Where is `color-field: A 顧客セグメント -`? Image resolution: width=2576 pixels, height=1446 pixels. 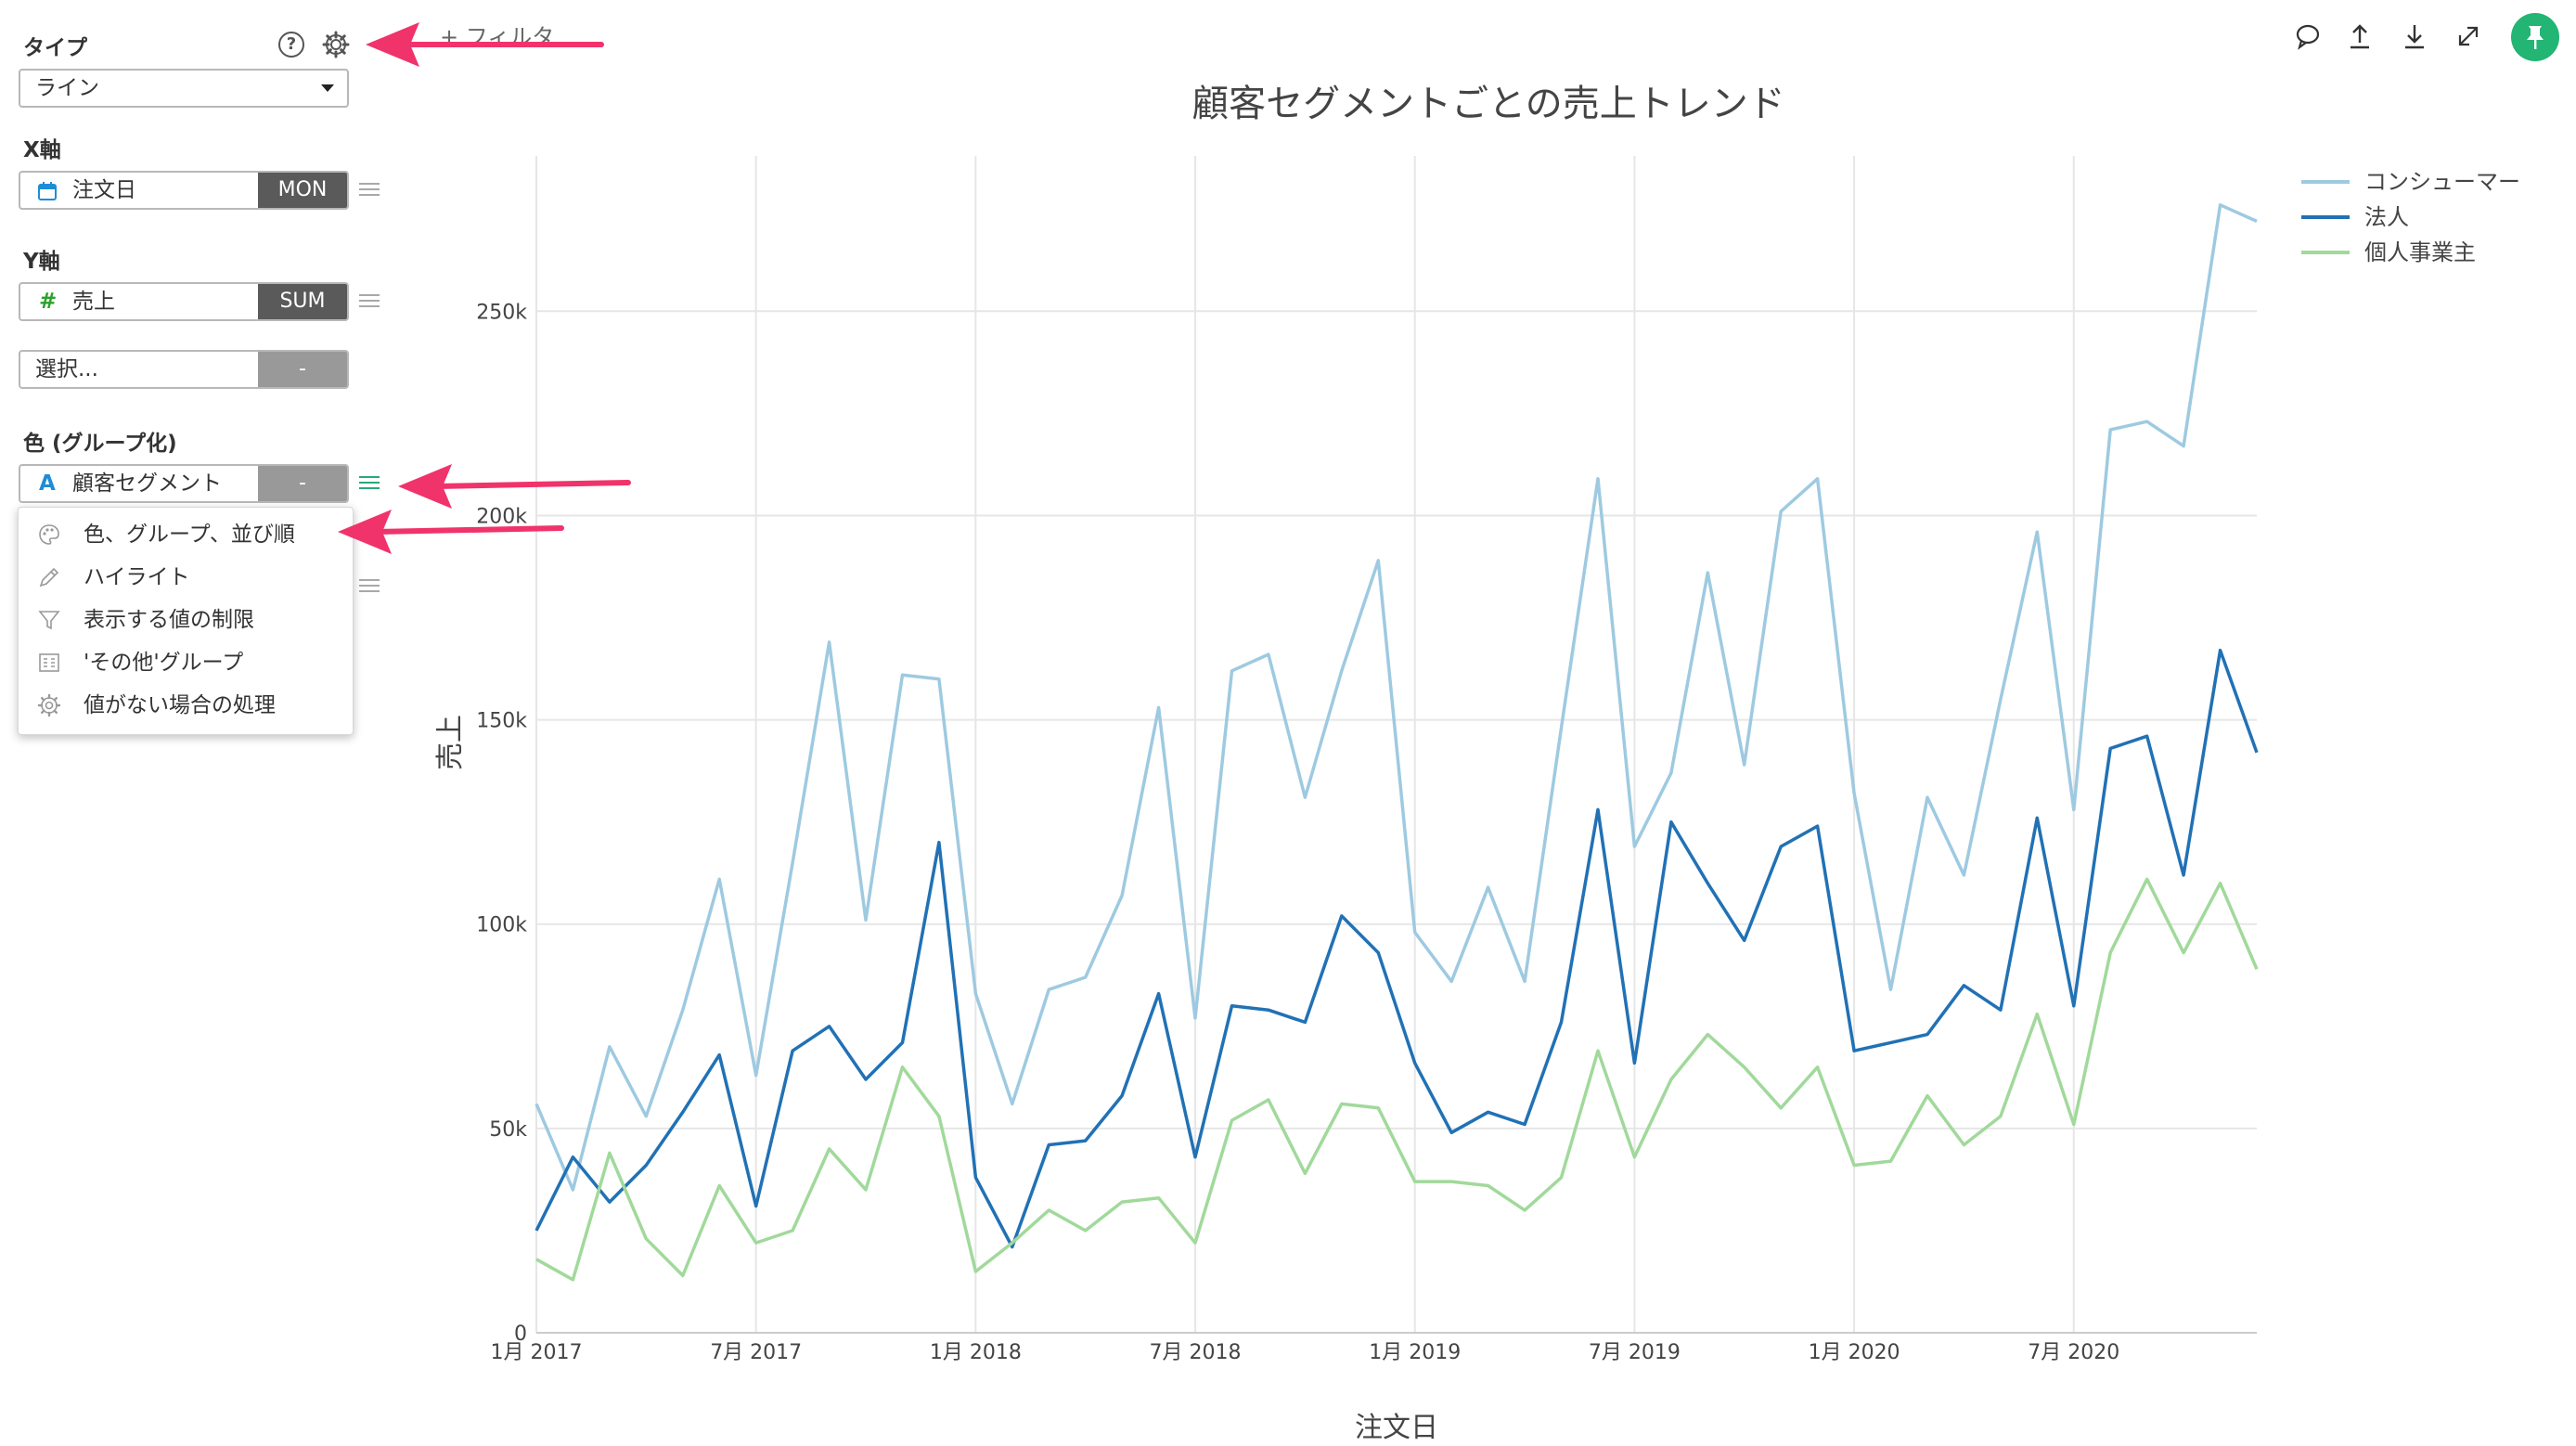
color-field: A 顧客セグメント - is located at coordinates (184, 483).